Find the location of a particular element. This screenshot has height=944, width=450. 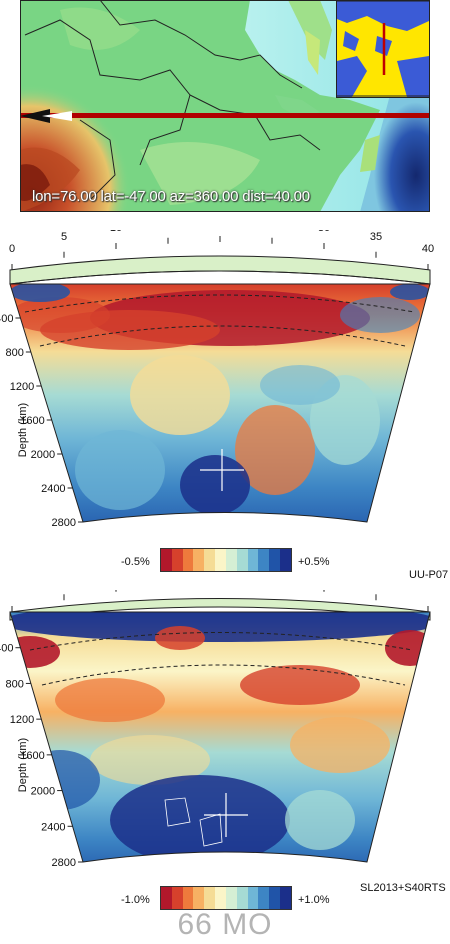

top-axis-tick: 10 is located at coordinates (116, 232).